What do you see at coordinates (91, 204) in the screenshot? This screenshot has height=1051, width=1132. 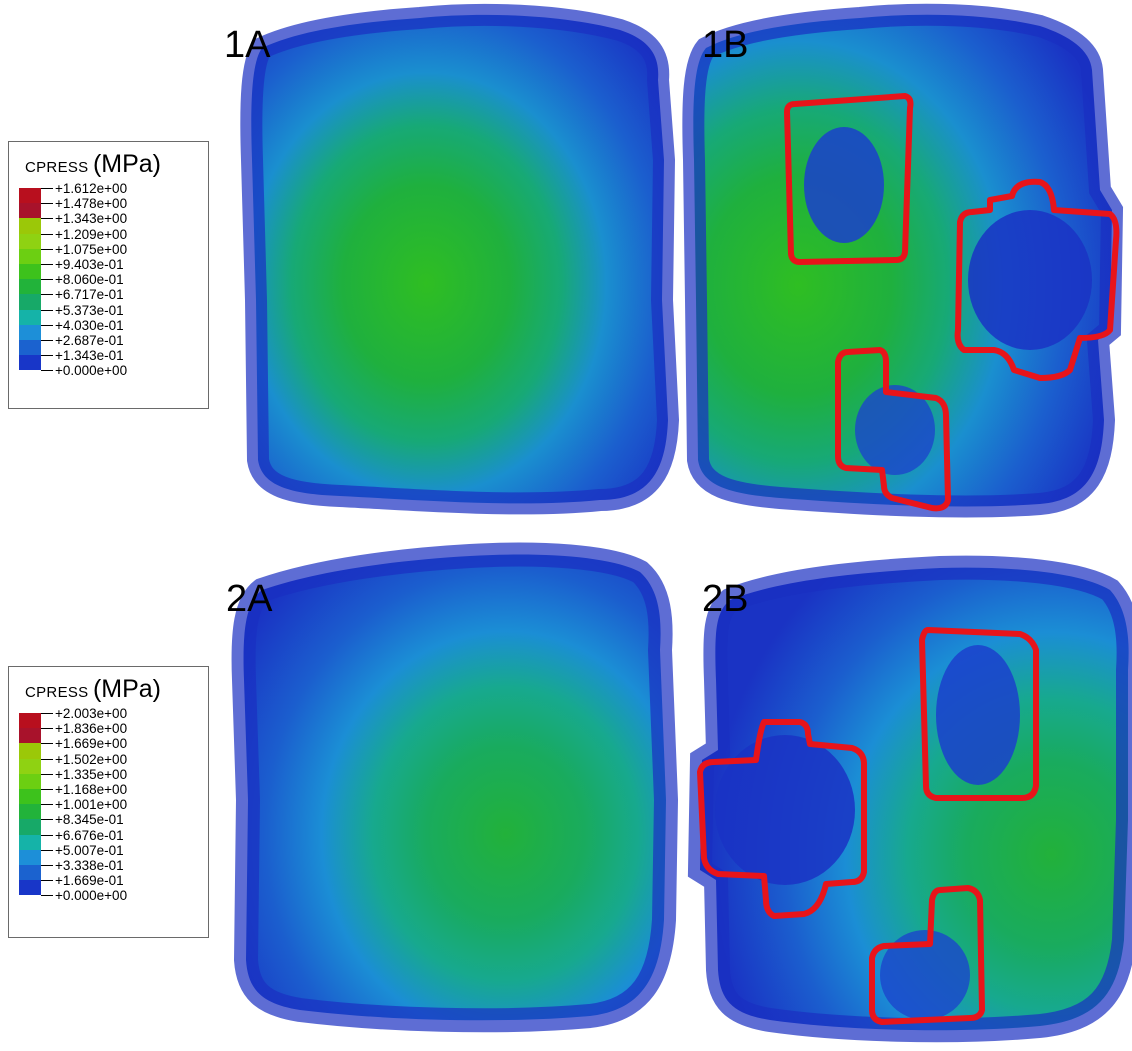 I see `legend-1-value: +1.478e+00` at bounding box center [91, 204].